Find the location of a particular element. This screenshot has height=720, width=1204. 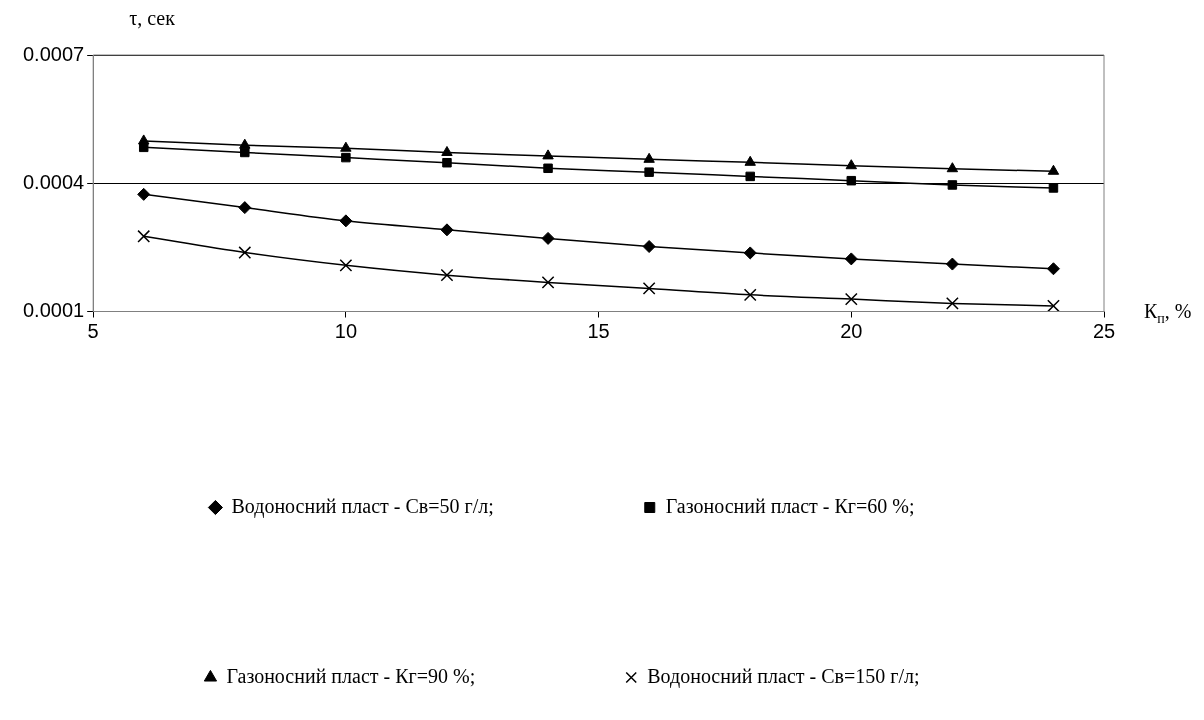

y-tick-label: 0.0001 is located at coordinates (54, 310).